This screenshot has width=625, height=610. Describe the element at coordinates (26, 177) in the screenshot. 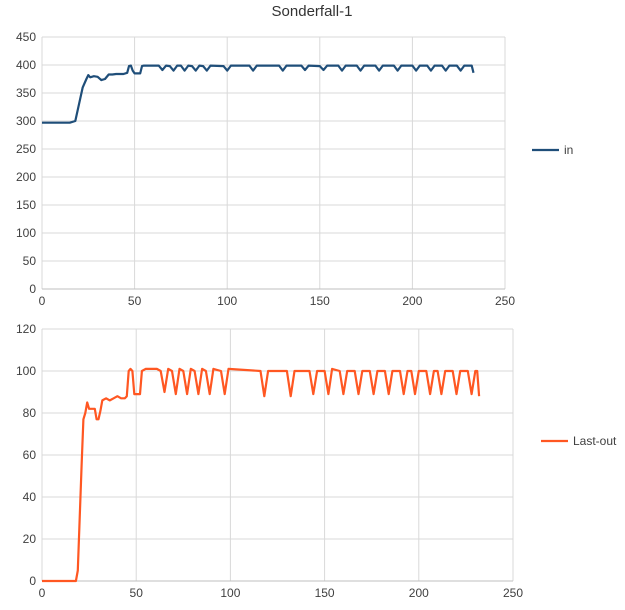

I see `y-tick-label: 200` at that location.